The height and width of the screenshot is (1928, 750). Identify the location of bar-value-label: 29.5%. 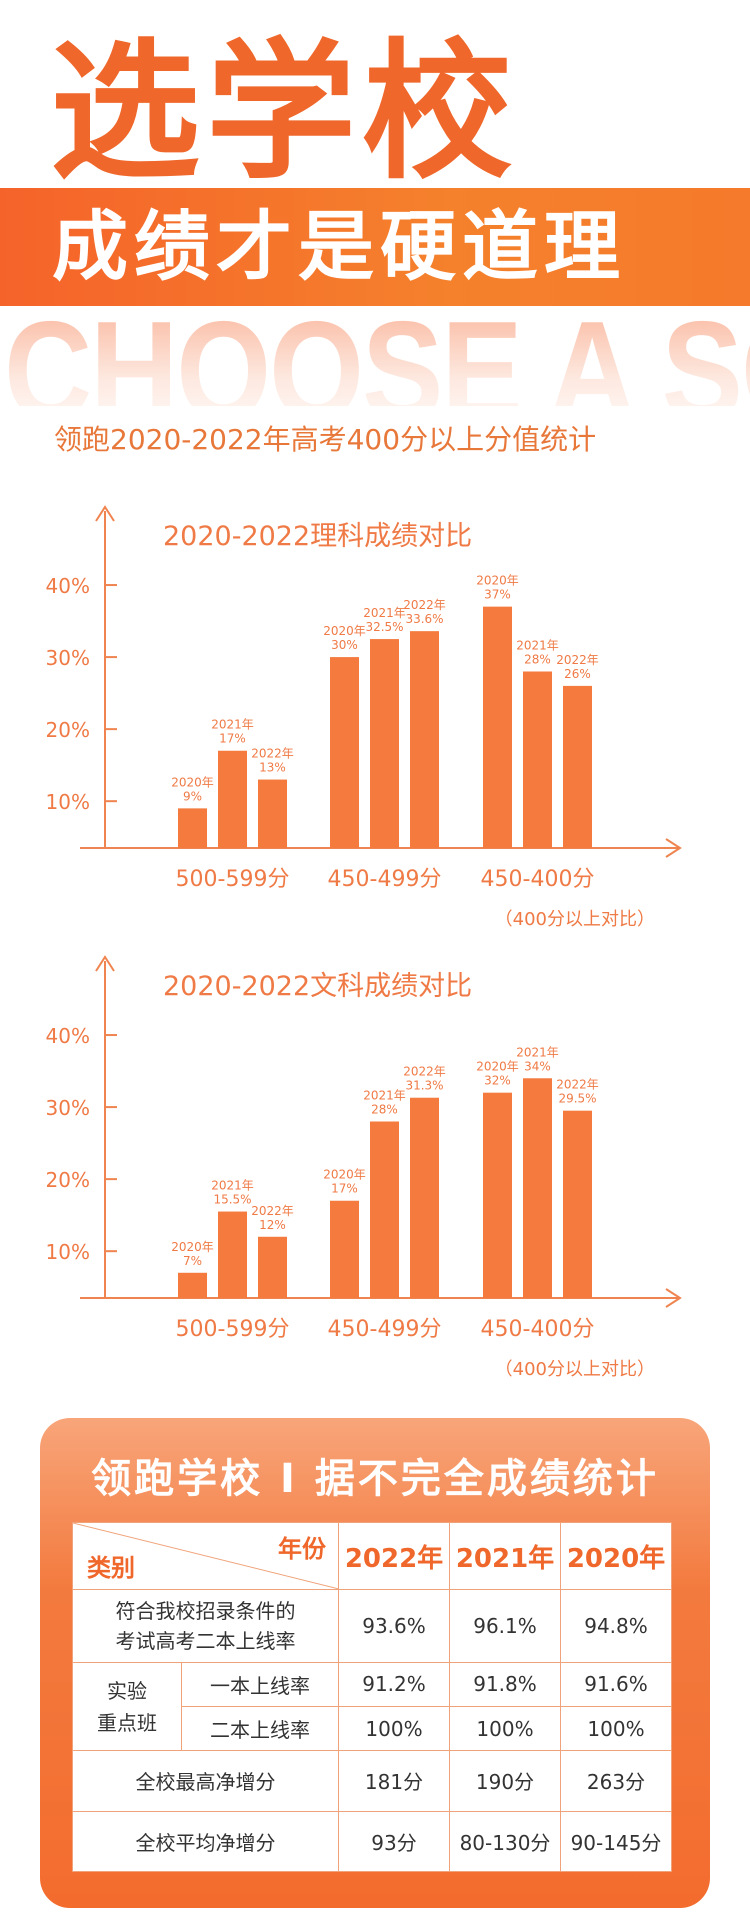
(577, 1099).